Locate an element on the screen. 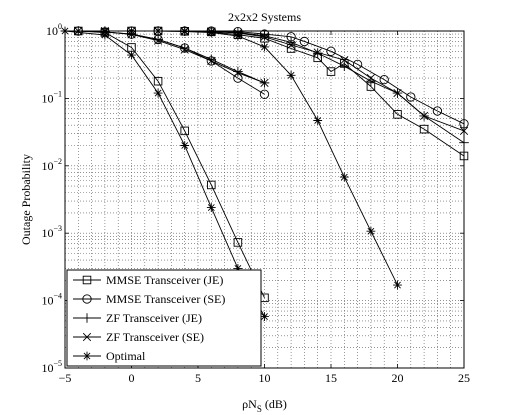 The height and width of the screenshot is (415, 512). x-tick-label: 10 is located at coordinates (265, 378).